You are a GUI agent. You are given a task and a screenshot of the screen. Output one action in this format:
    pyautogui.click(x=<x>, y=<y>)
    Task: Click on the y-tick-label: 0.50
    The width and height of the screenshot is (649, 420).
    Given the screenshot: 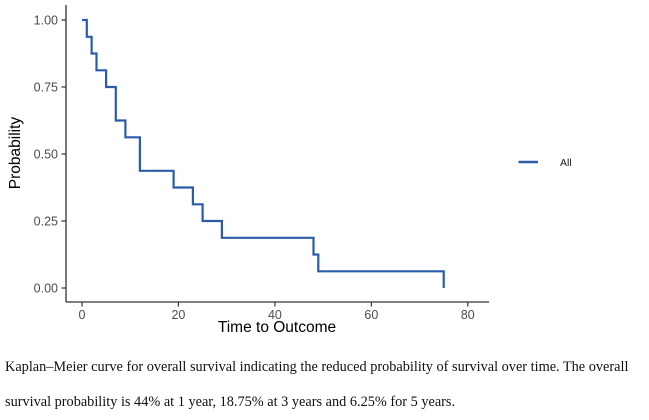 What is the action you would take?
    pyautogui.click(x=46, y=155)
    